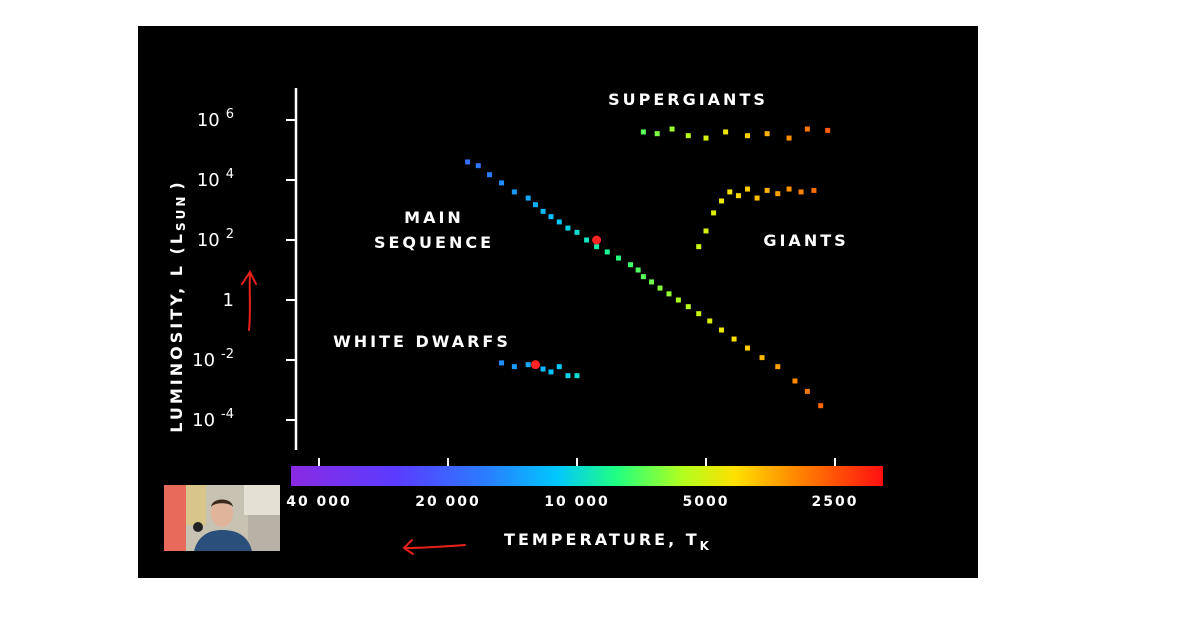  Describe the element at coordinates (353, 412) in the screenshot. I see `annotation-arrows` at that location.